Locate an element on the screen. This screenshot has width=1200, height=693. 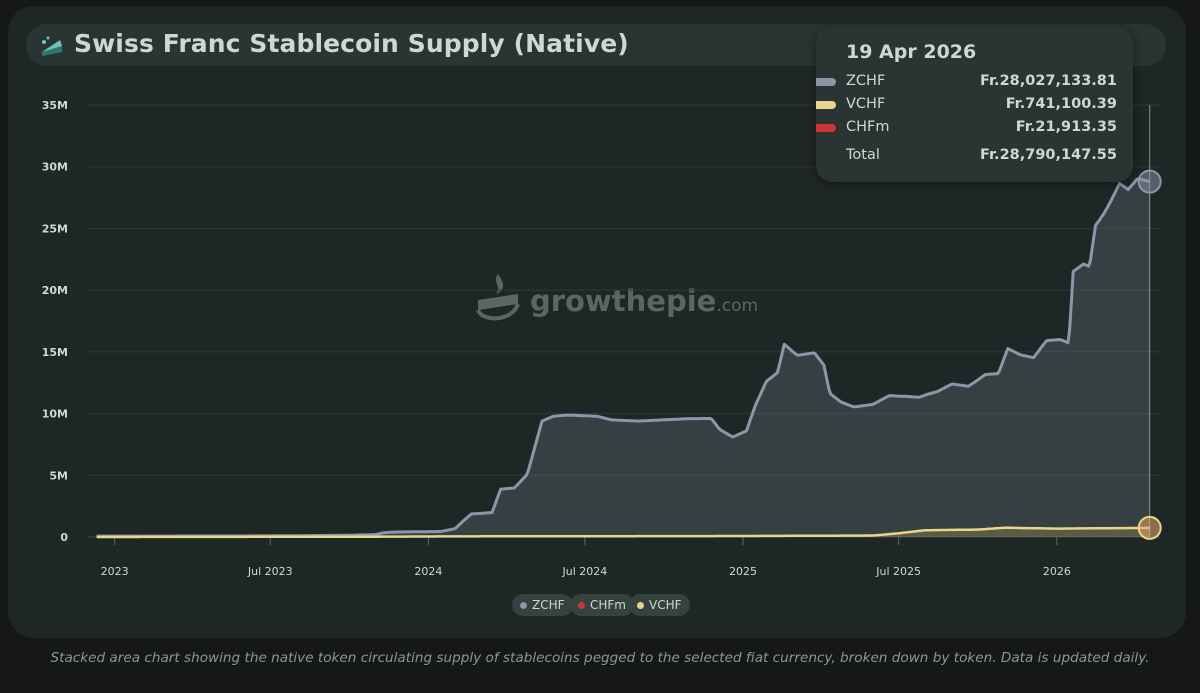
legend-label: VCHF is located at coordinates (665, 605).